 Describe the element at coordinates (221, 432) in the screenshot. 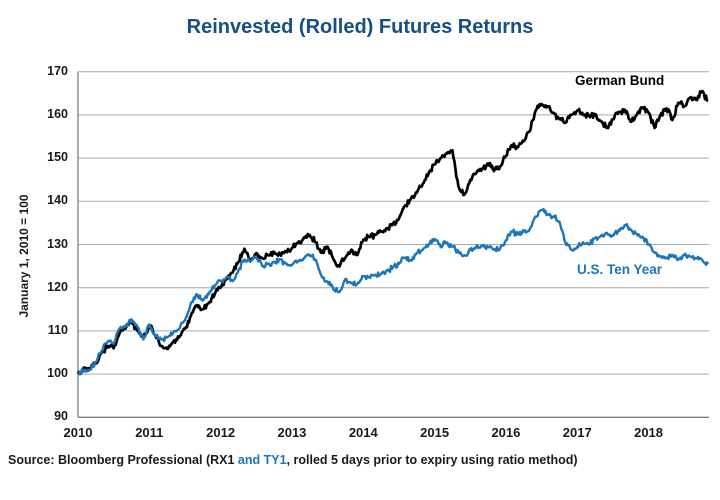

I see `x-tick-label: 2012` at that location.